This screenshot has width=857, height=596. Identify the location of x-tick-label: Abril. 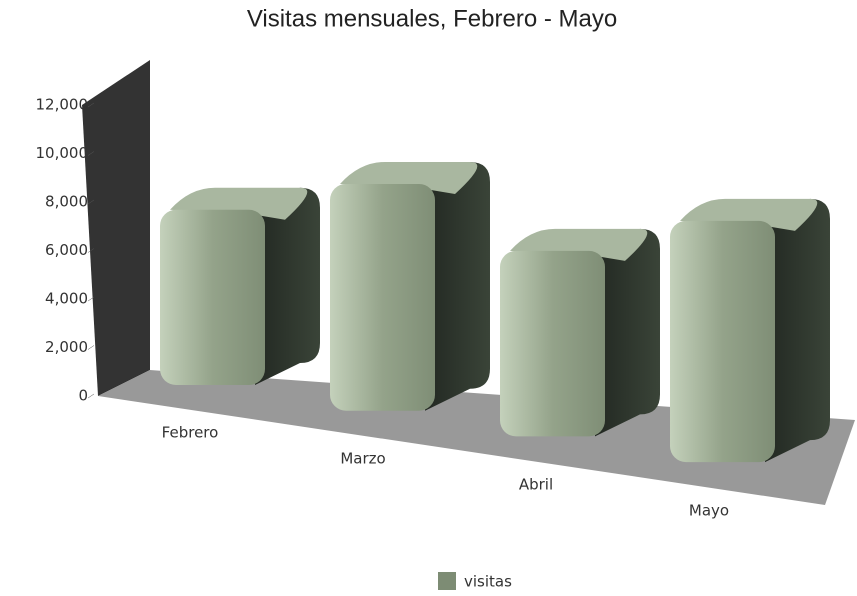
(536, 485).